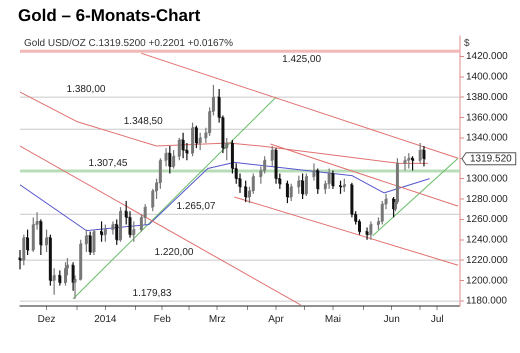  What do you see at coordinates (196, 206) in the screenshot?
I see `ref-line-label: 1.265,07` at bounding box center [196, 206].